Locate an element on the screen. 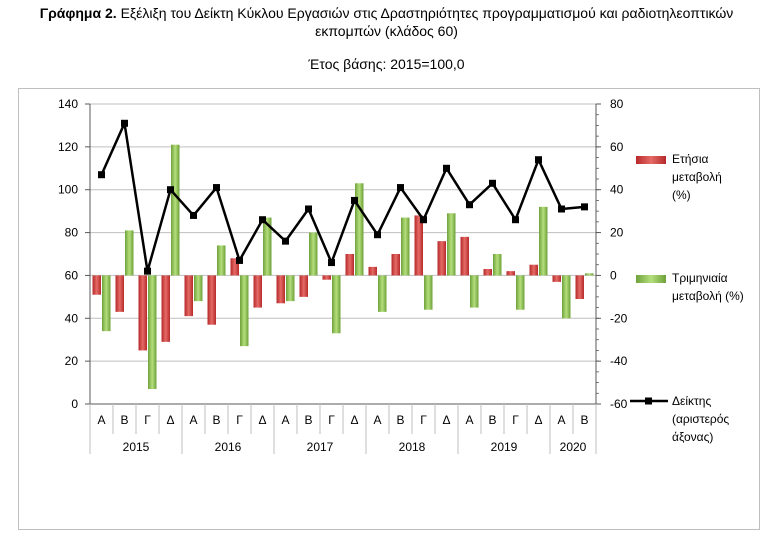  chart-title-line2: εκπομπών (κλάδος 60) is located at coordinates (386, 31).